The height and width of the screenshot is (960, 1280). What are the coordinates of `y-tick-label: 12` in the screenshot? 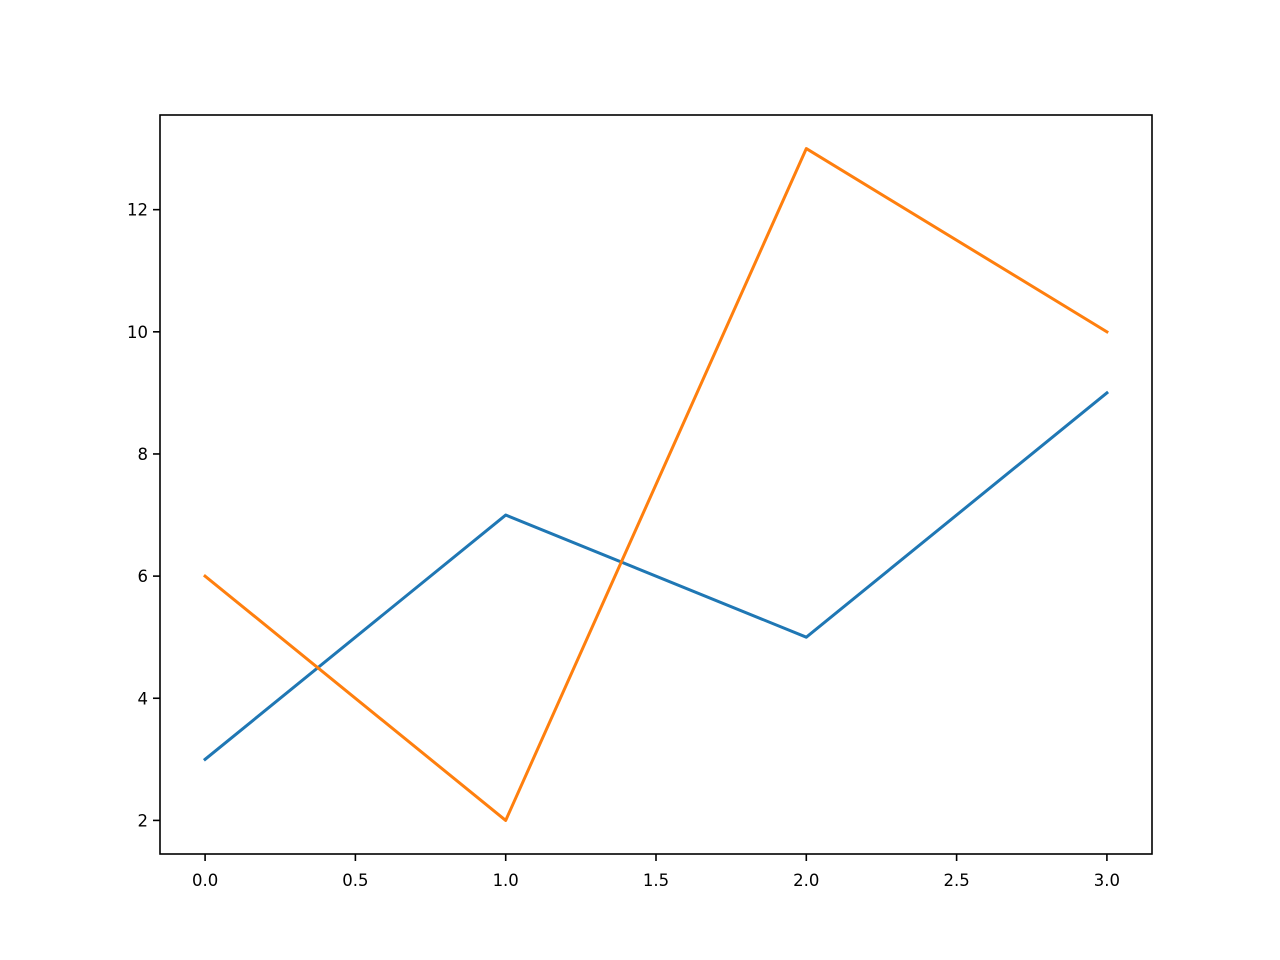 It's located at (137, 210).